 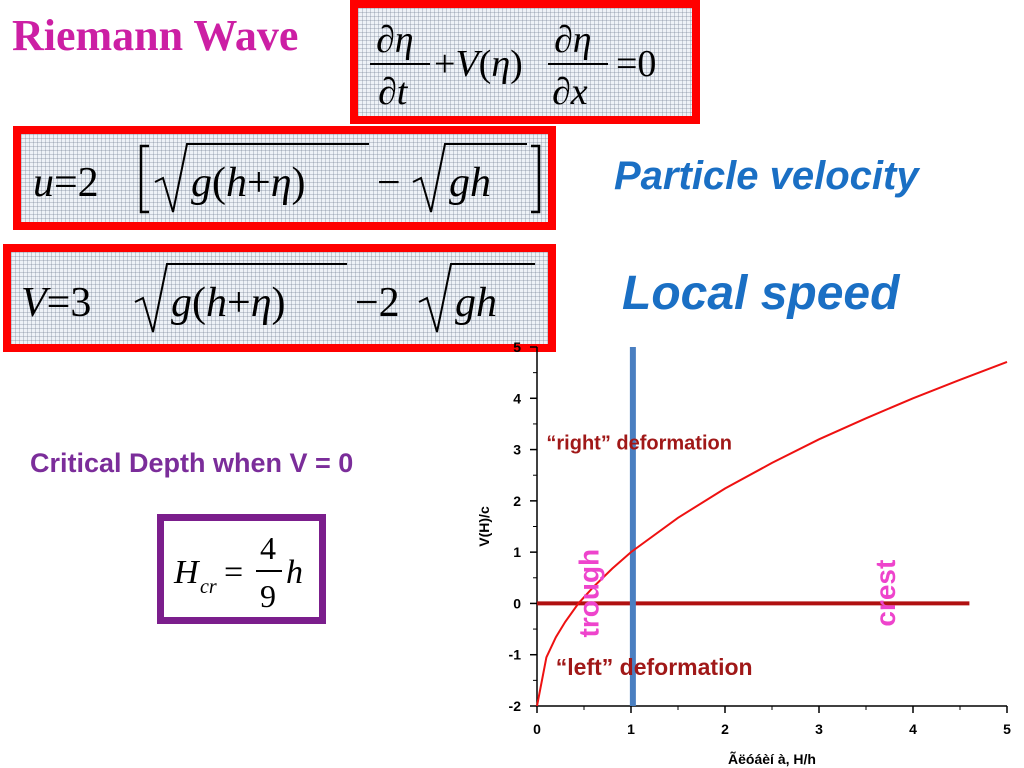 What do you see at coordinates (570, 92) in the screenshot?
I see `svg-text: ∂x` at bounding box center [570, 92].